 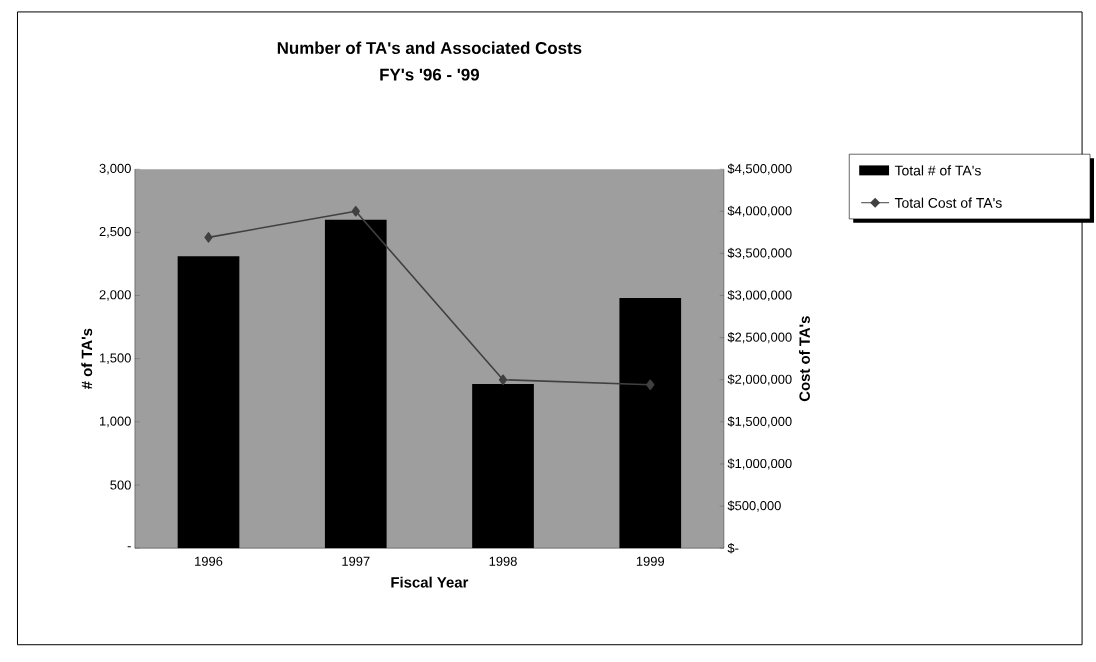 I want to click on y-tick-label: 2,000, so click(x=115, y=296).